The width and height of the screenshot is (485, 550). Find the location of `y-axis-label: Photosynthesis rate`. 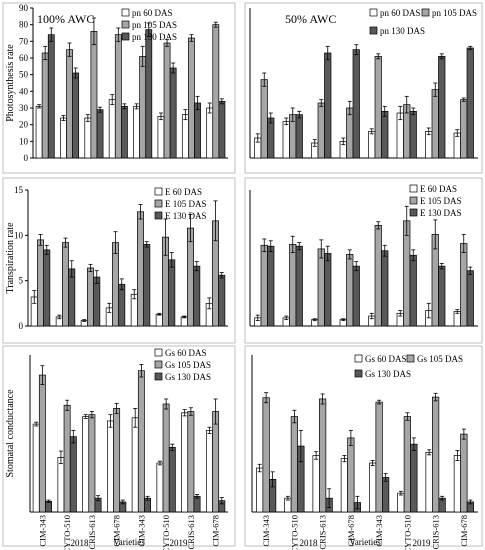

y-axis-label: Photosynthesis rate is located at coordinates (10, 83).